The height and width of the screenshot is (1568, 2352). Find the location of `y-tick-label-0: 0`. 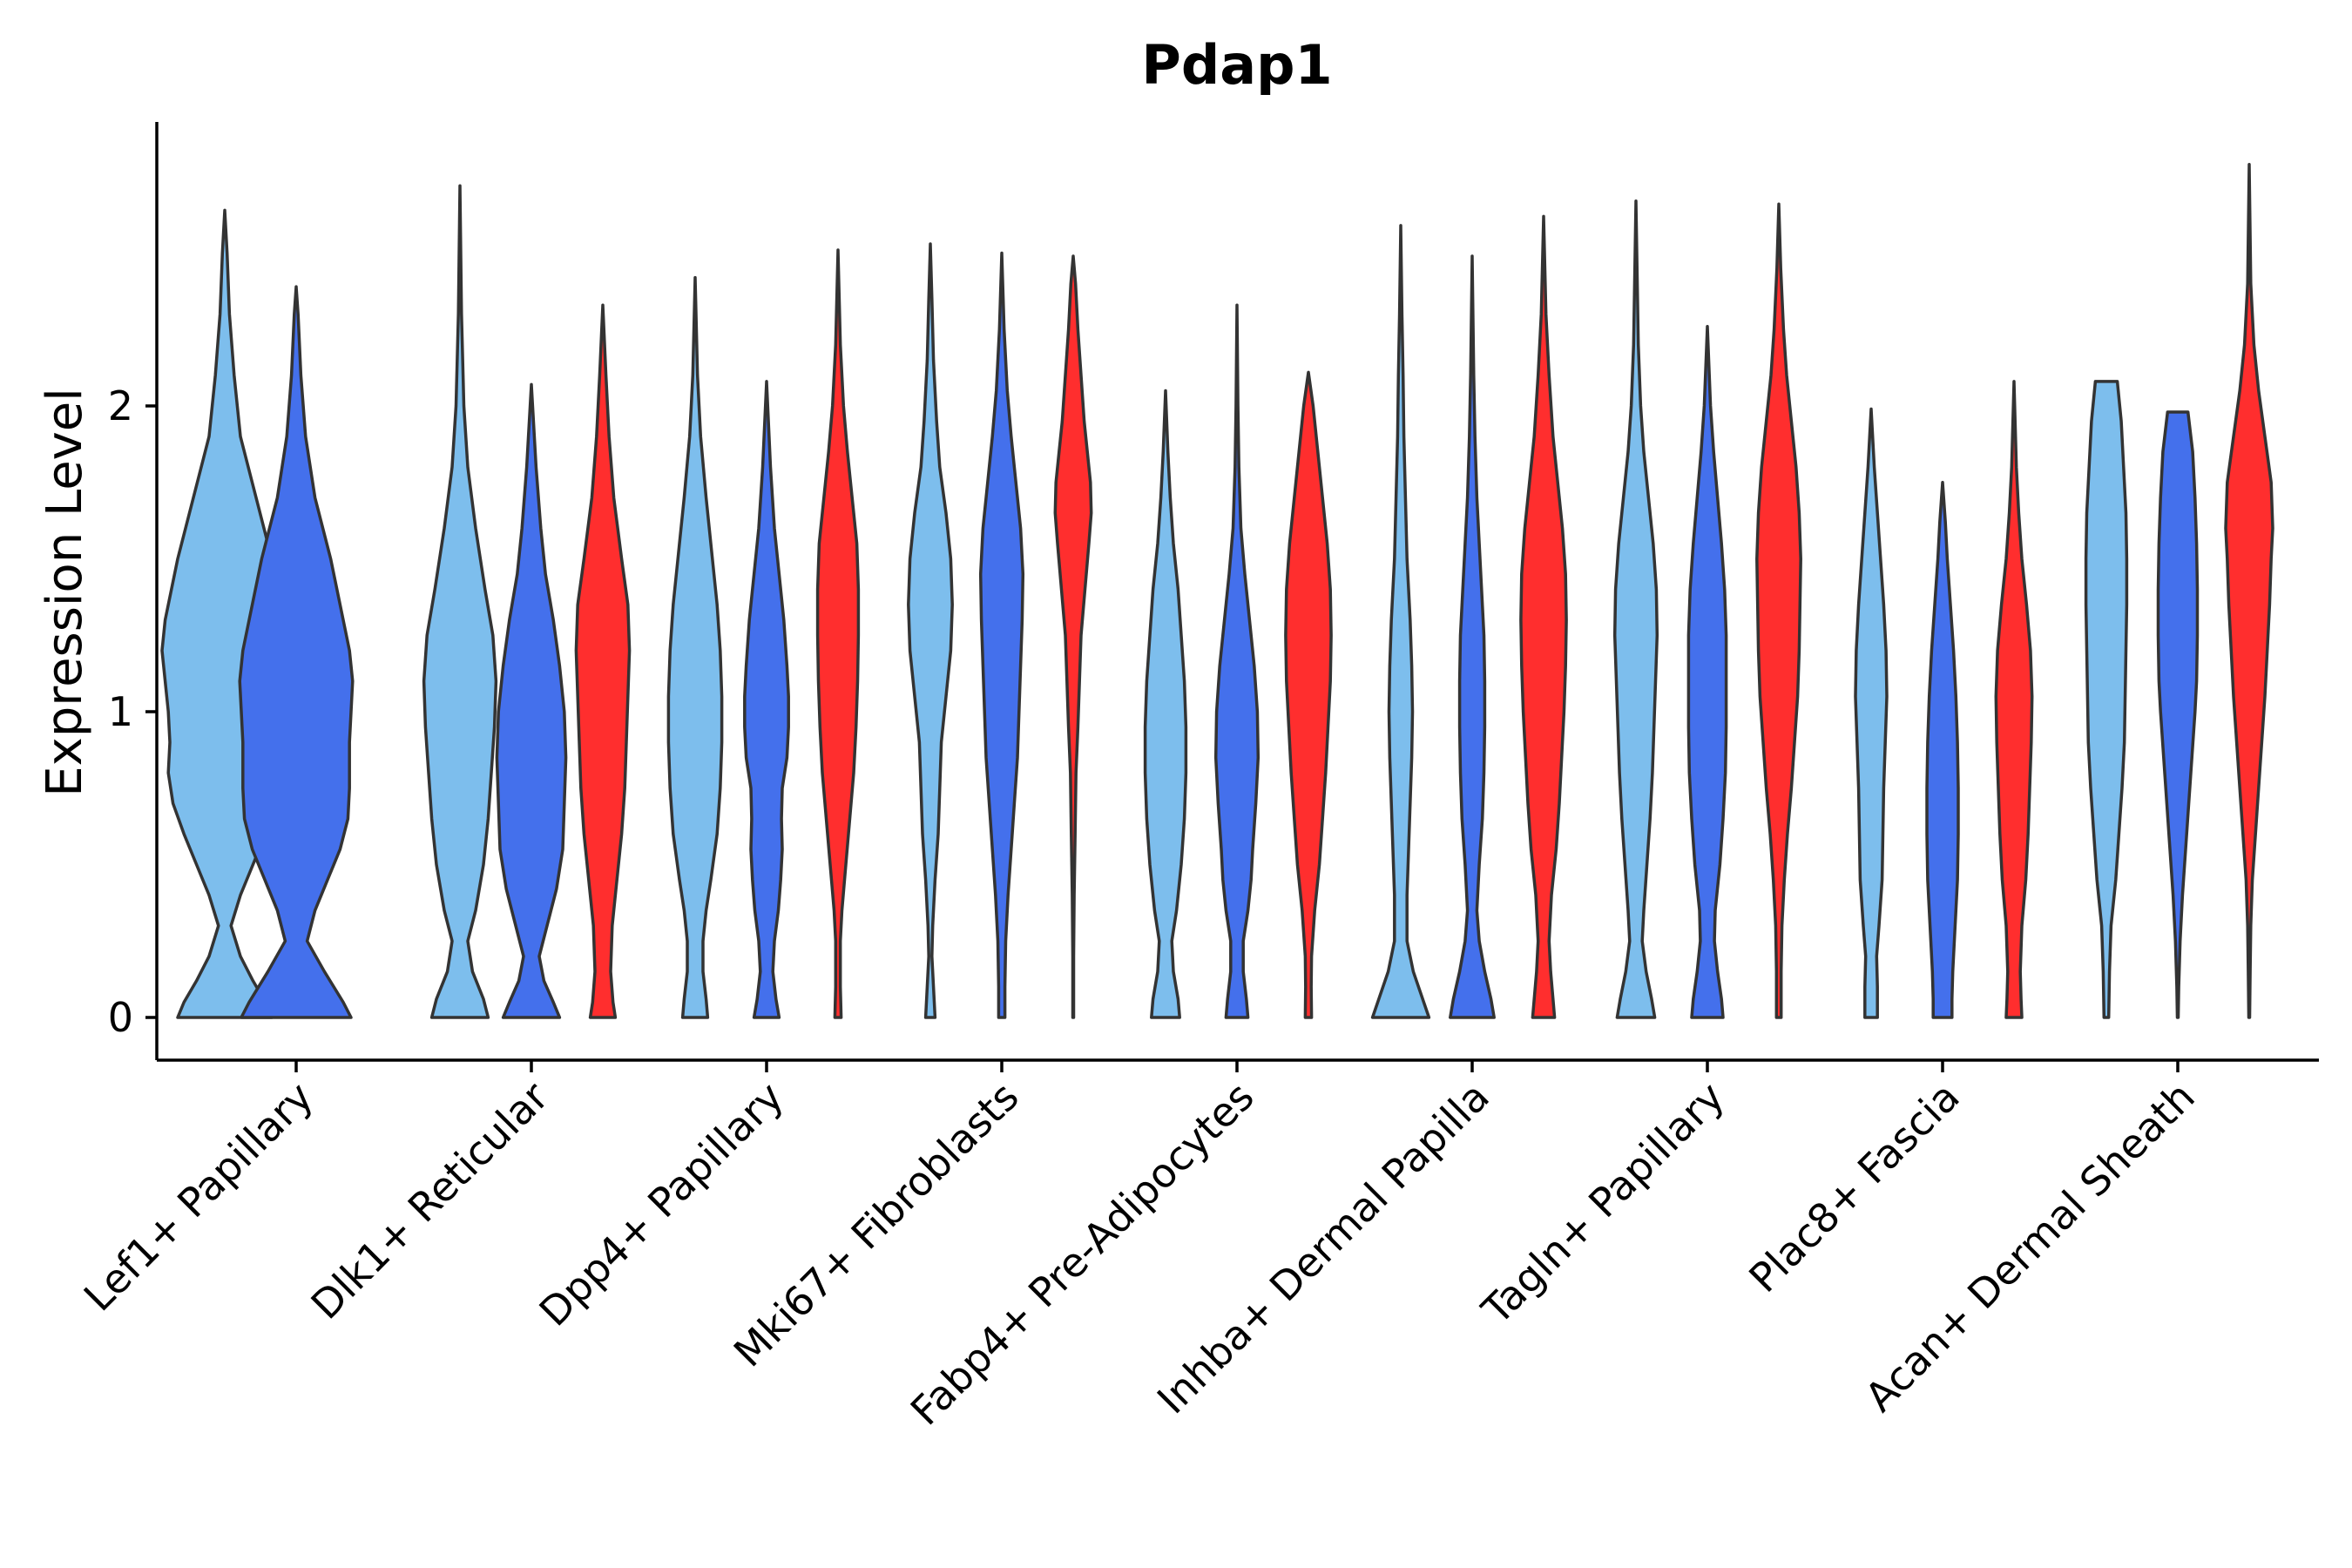

y-tick-label-0: 0 is located at coordinates (120, 1017).